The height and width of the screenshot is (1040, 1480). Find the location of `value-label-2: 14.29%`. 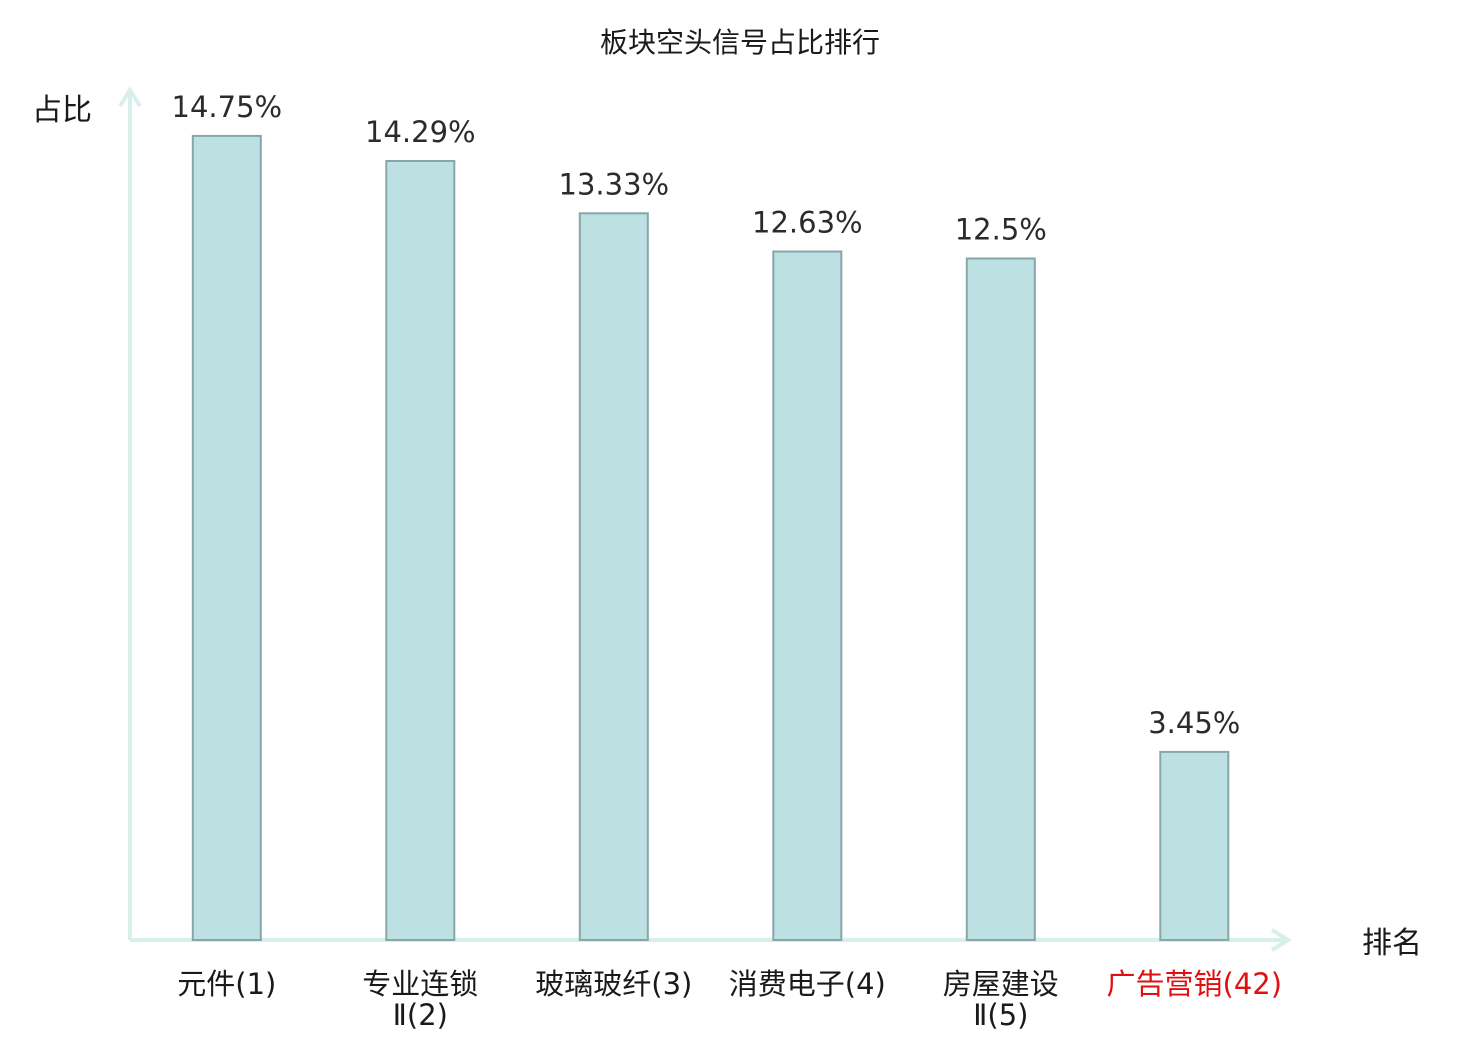

value-label-2: 14.29% is located at coordinates (420, 132).